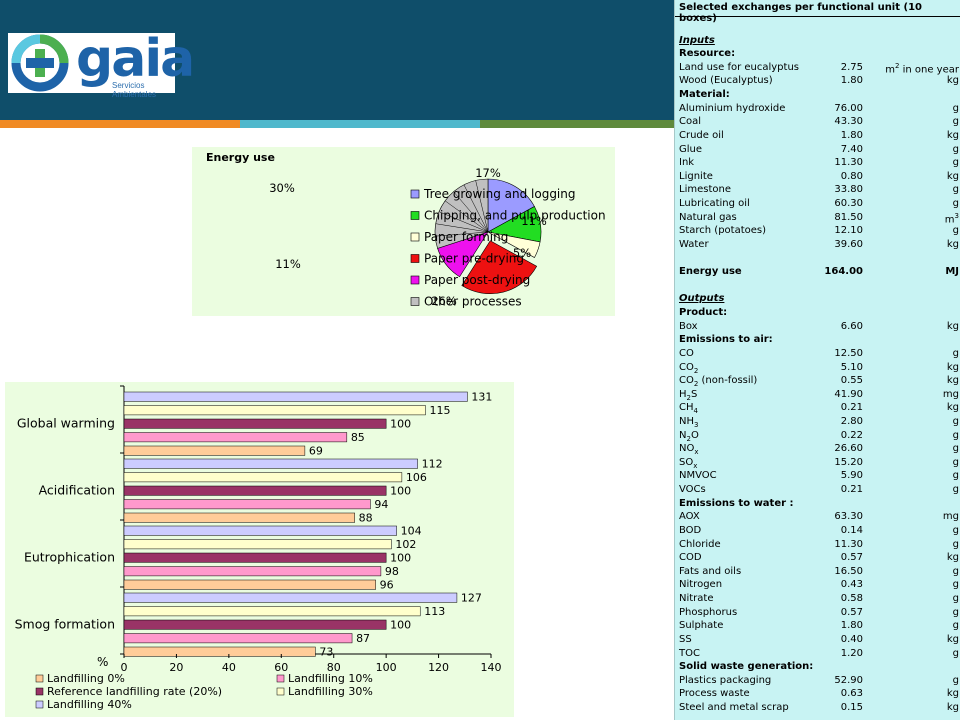 Image resolution: width=960 pixels, height=721 pixels. I want to click on table-row-name: Starch (potatoes), so click(723, 231).